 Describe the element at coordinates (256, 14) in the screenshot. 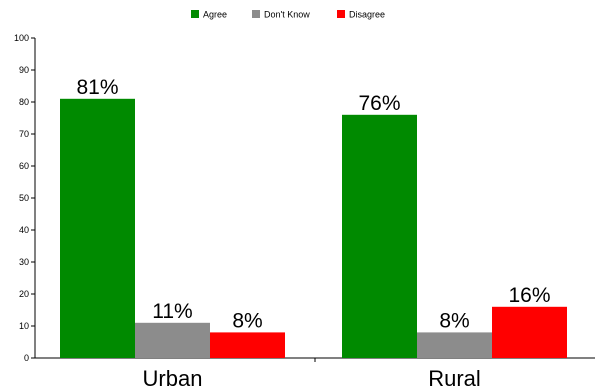

I see `legend-swatch-don-t-know` at that location.